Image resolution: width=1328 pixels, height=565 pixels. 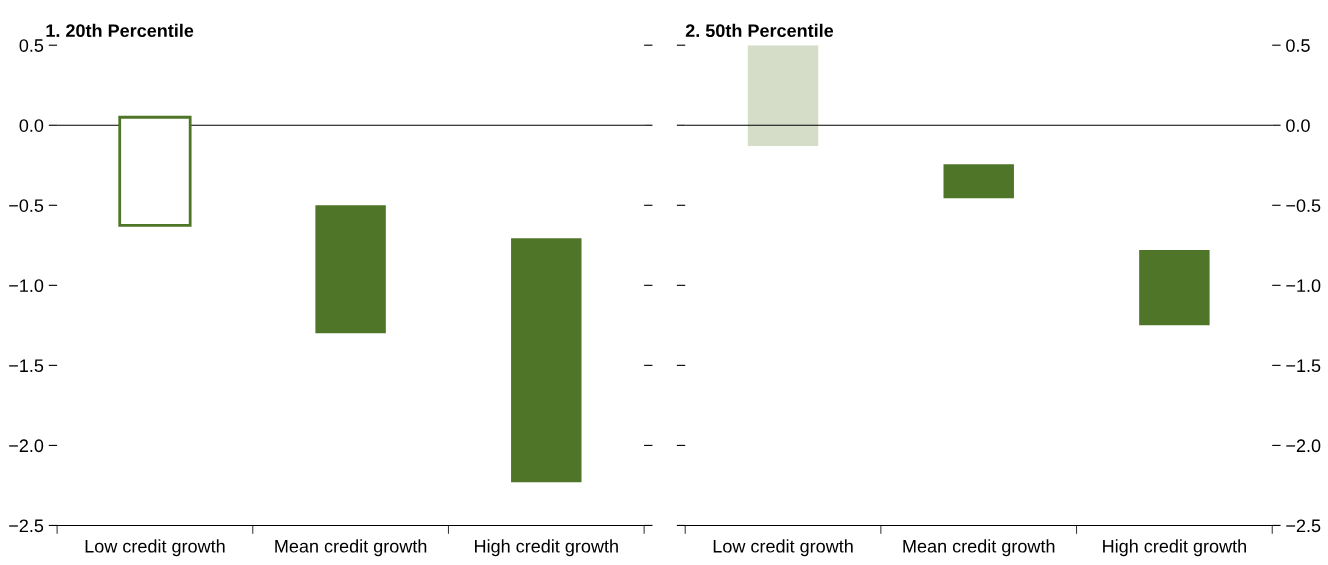 What do you see at coordinates (759, 30) in the screenshot?
I see `chart-title: 2. 50th Percentile` at bounding box center [759, 30].